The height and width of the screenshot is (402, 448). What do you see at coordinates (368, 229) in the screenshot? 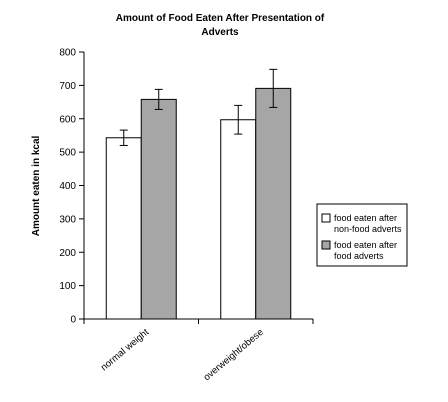
I see `legend-label: non-food adverts` at bounding box center [368, 229].